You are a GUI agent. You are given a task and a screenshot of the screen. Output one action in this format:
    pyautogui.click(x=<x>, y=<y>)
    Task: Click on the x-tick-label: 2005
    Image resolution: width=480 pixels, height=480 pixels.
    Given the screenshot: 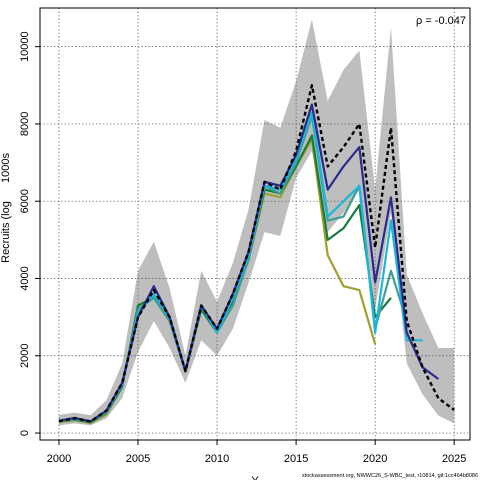 What is the action you would take?
    pyautogui.click(x=138, y=459)
    